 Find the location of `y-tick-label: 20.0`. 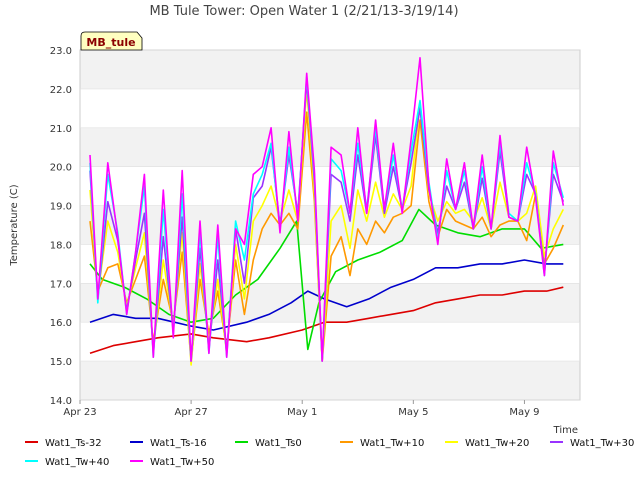

y-tick-label: 20.0 is located at coordinates (61, 168).